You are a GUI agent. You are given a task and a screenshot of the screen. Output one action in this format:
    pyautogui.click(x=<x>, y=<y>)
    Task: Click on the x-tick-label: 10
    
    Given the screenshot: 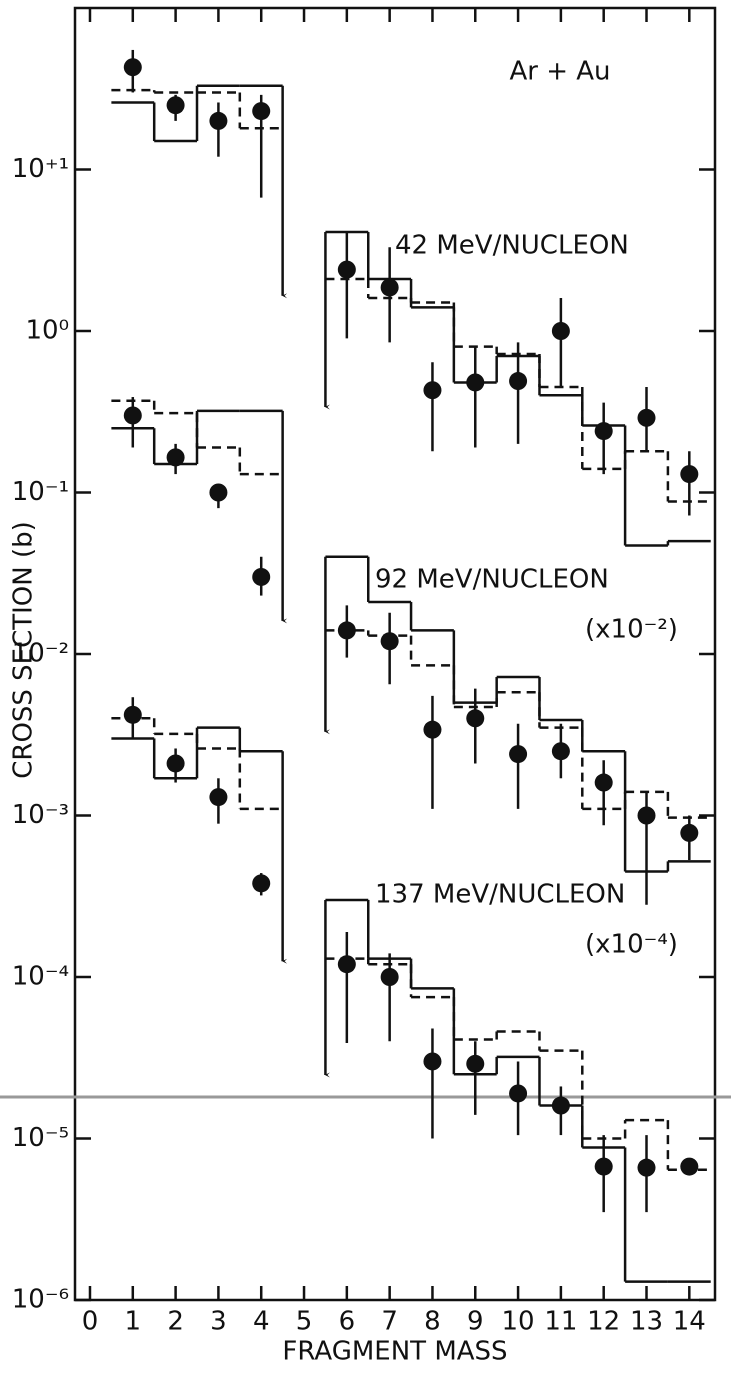 What is the action you would take?
    pyautogui.click(x=518, y=1322)
    